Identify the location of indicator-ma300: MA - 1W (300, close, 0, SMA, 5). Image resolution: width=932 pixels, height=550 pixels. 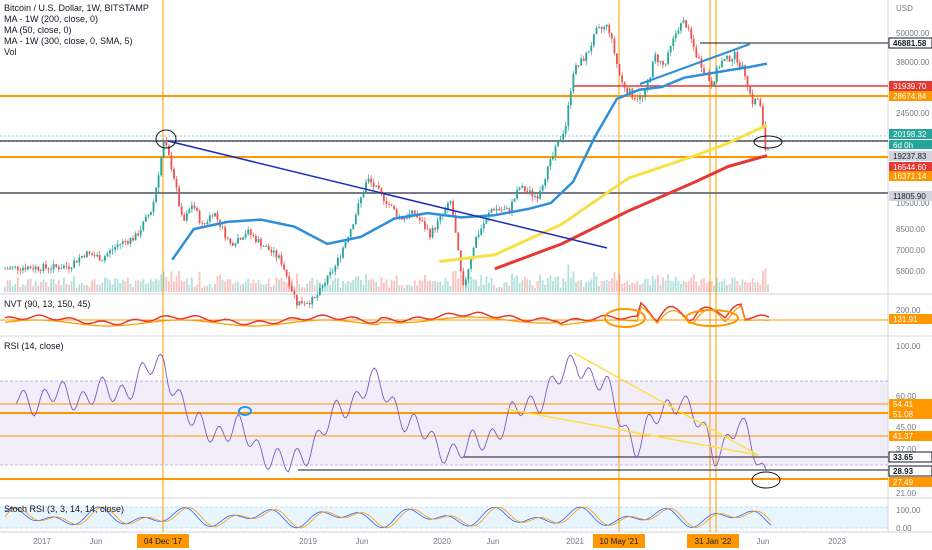
(68, 41).